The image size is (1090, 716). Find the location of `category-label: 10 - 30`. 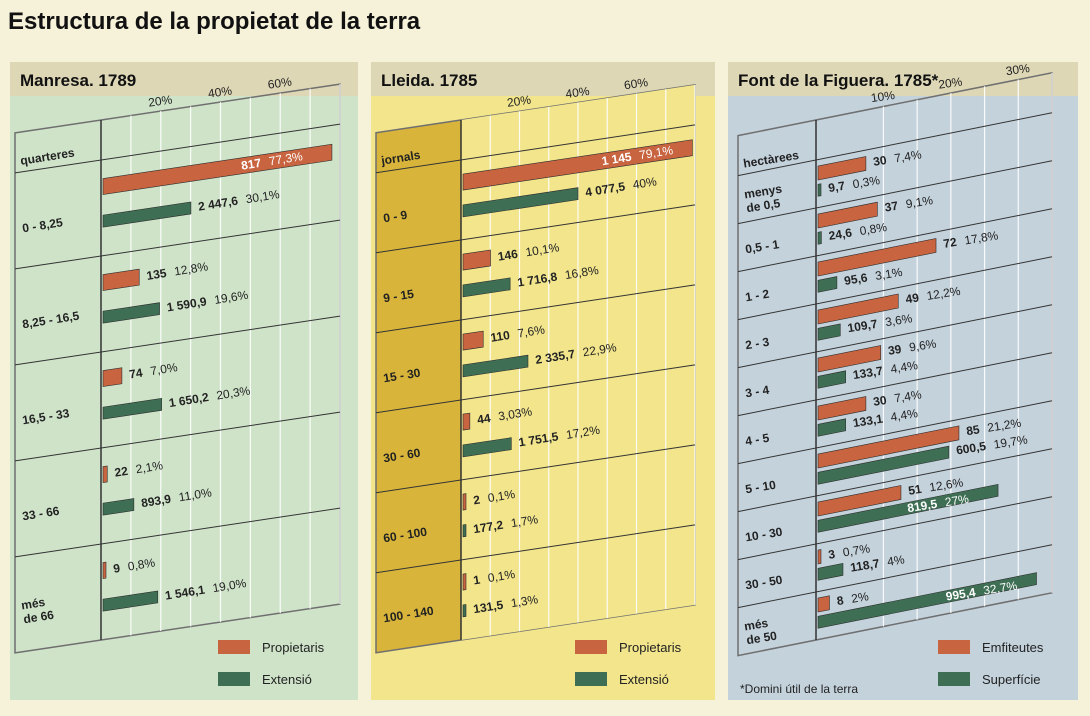

category-label: 10 - 30 is located at coordinates (763, 535).